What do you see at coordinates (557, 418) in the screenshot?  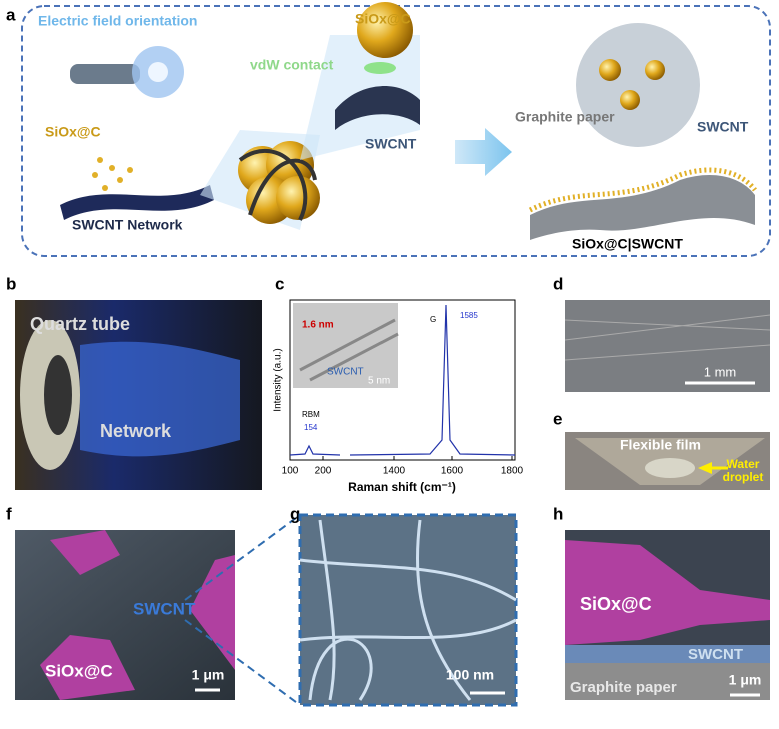 I see `panel-label: e` at bounding box center [557, 418].